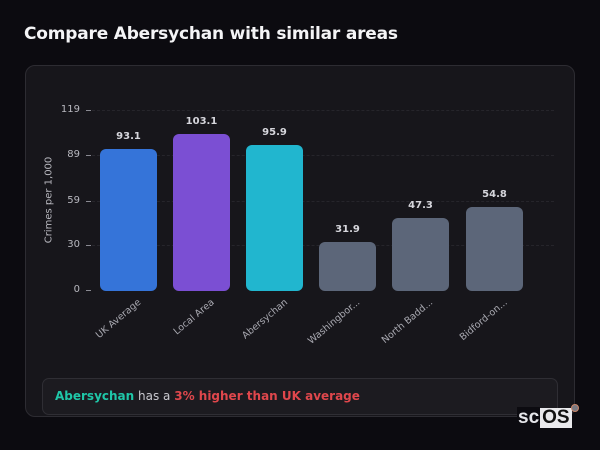 This screenshot has height=450, width=600. I want to click on y-tick-label: 89, so click(73, 155).